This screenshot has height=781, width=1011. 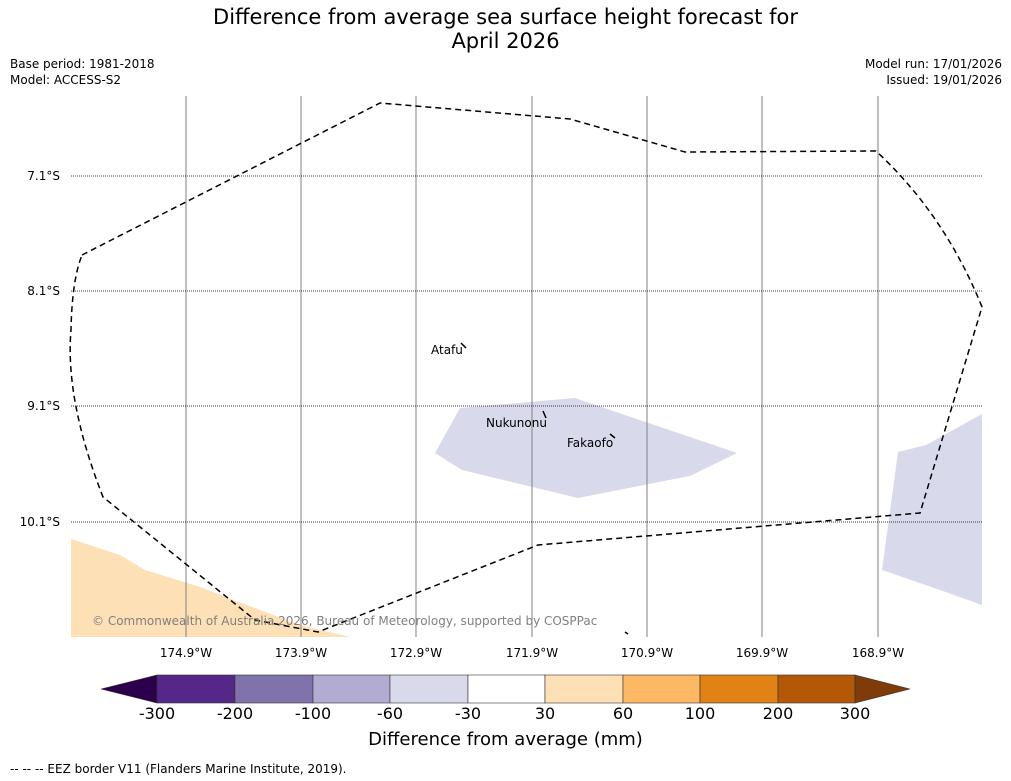 What do you see at coordinates (762, 653) in the screenshot?
I see `lon-label: 169.9°W` at bounding box center [762, 653].